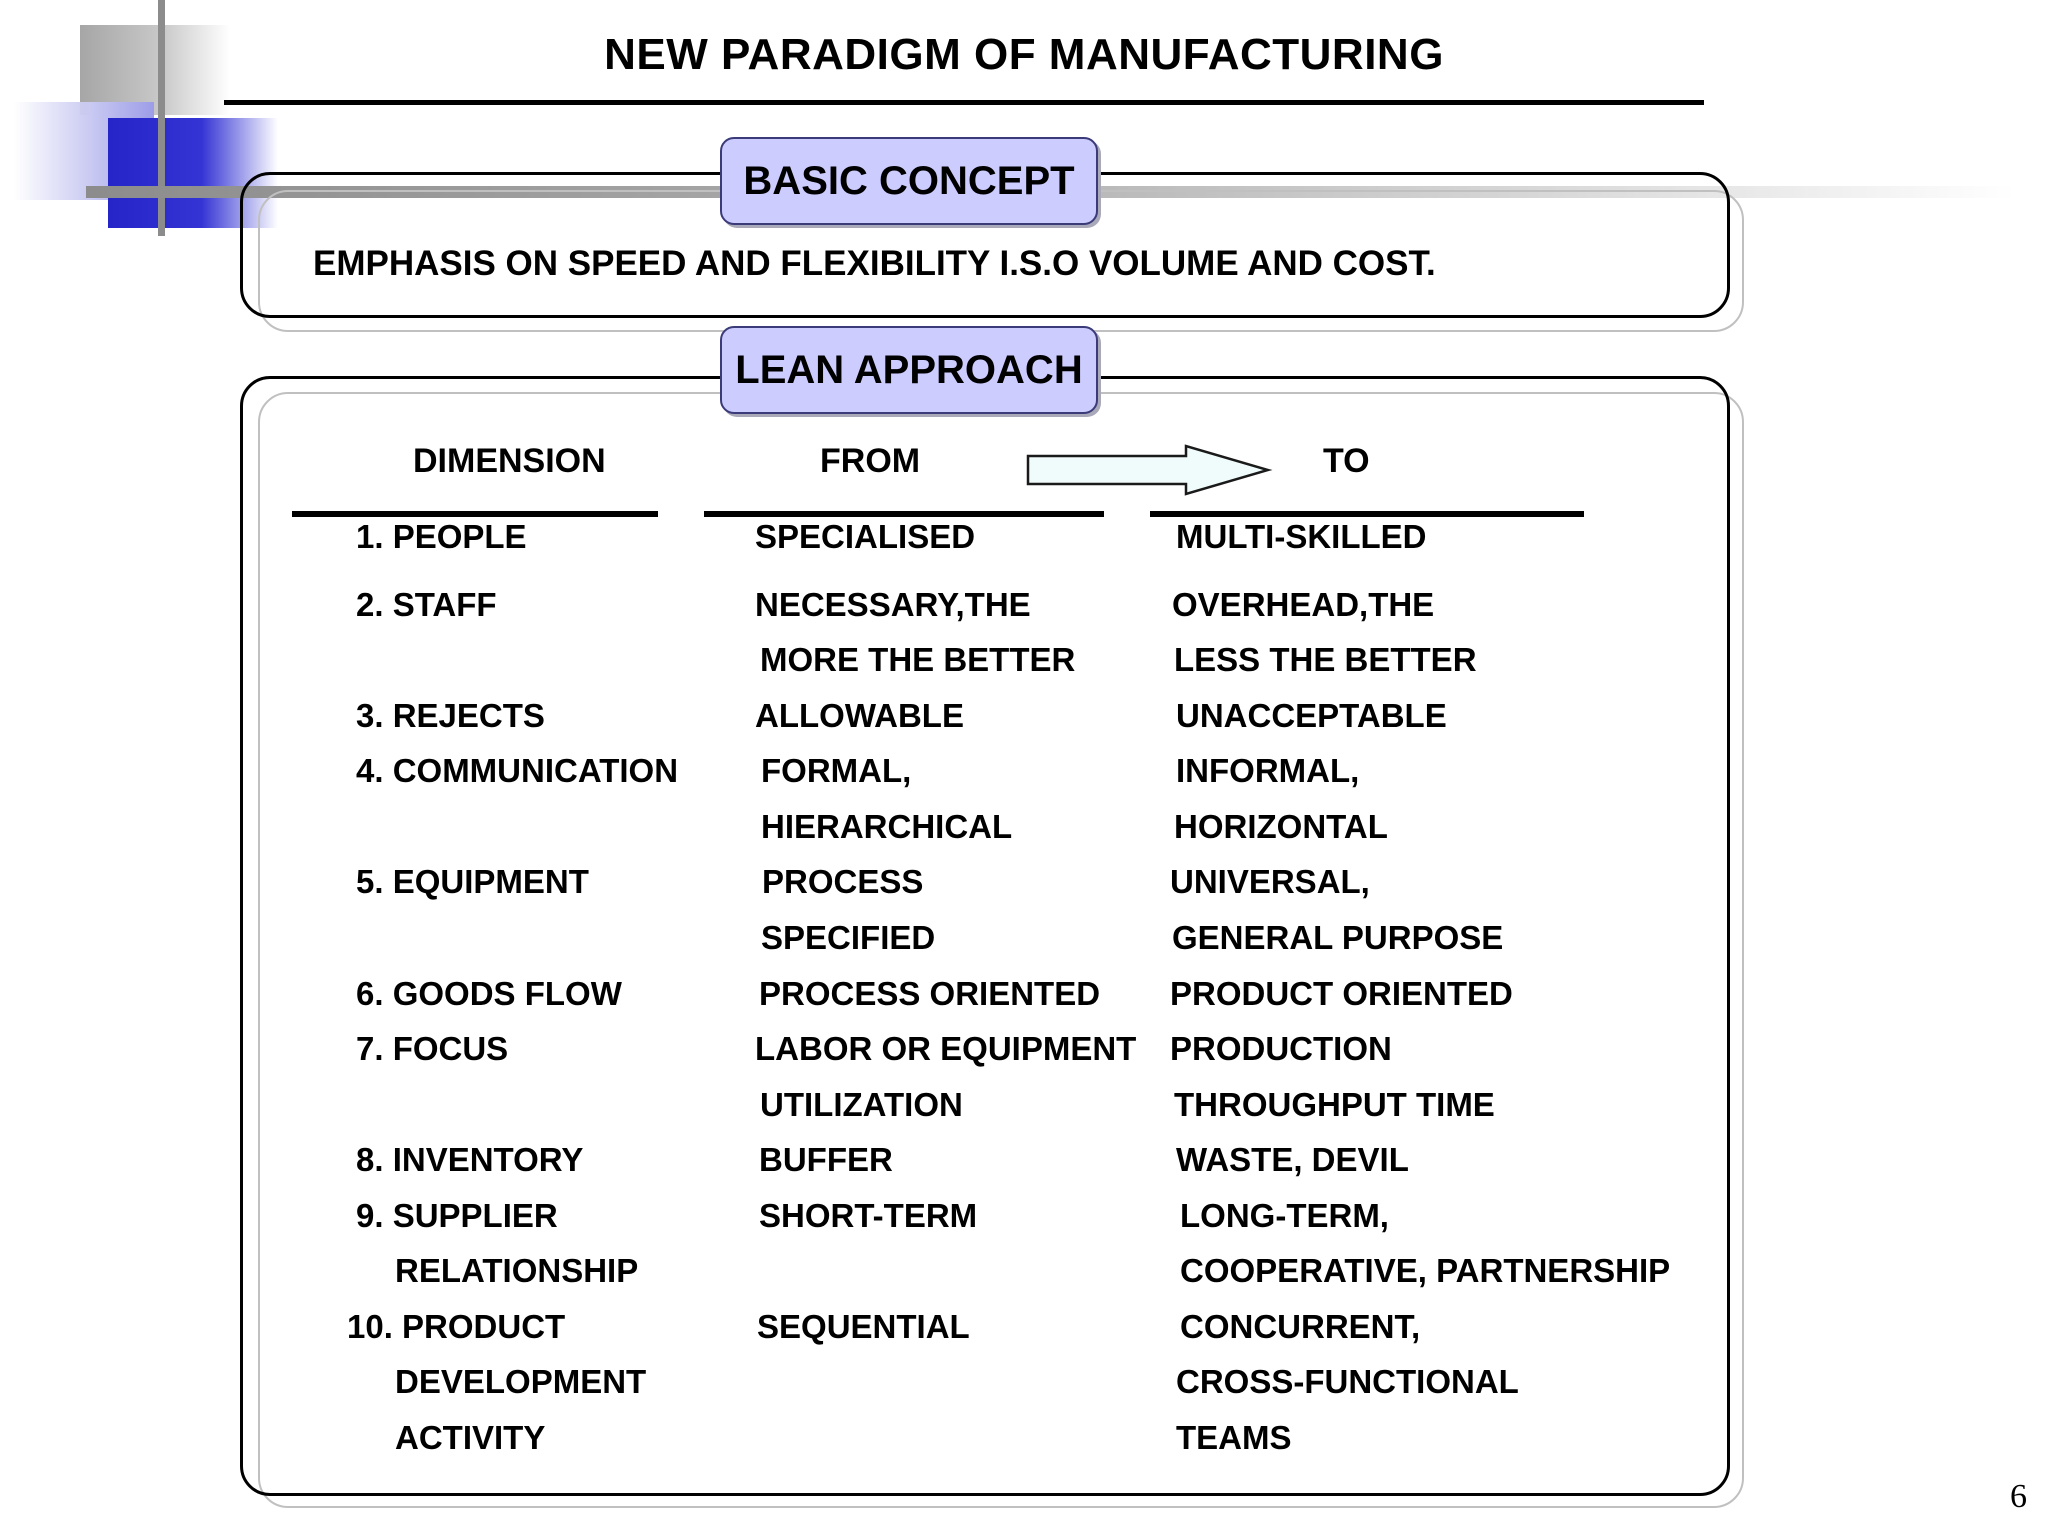  I want to click on dimension-people: 1. PEOPLE, so click(441, 536).